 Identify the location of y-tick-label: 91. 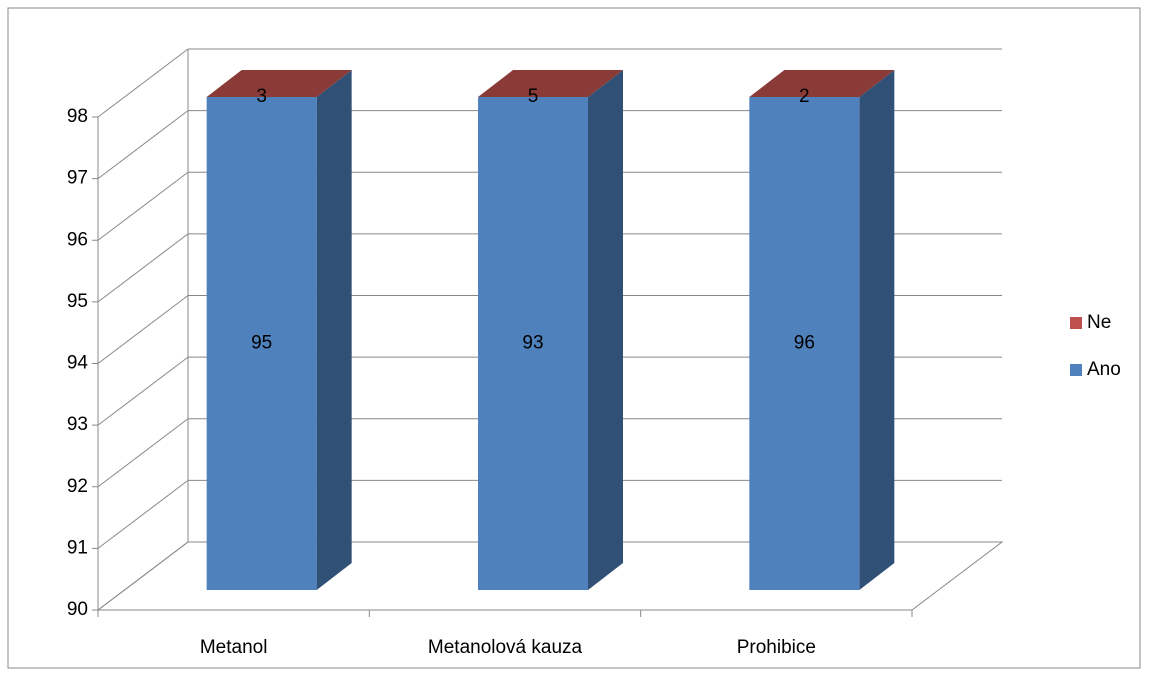
(77, 547).